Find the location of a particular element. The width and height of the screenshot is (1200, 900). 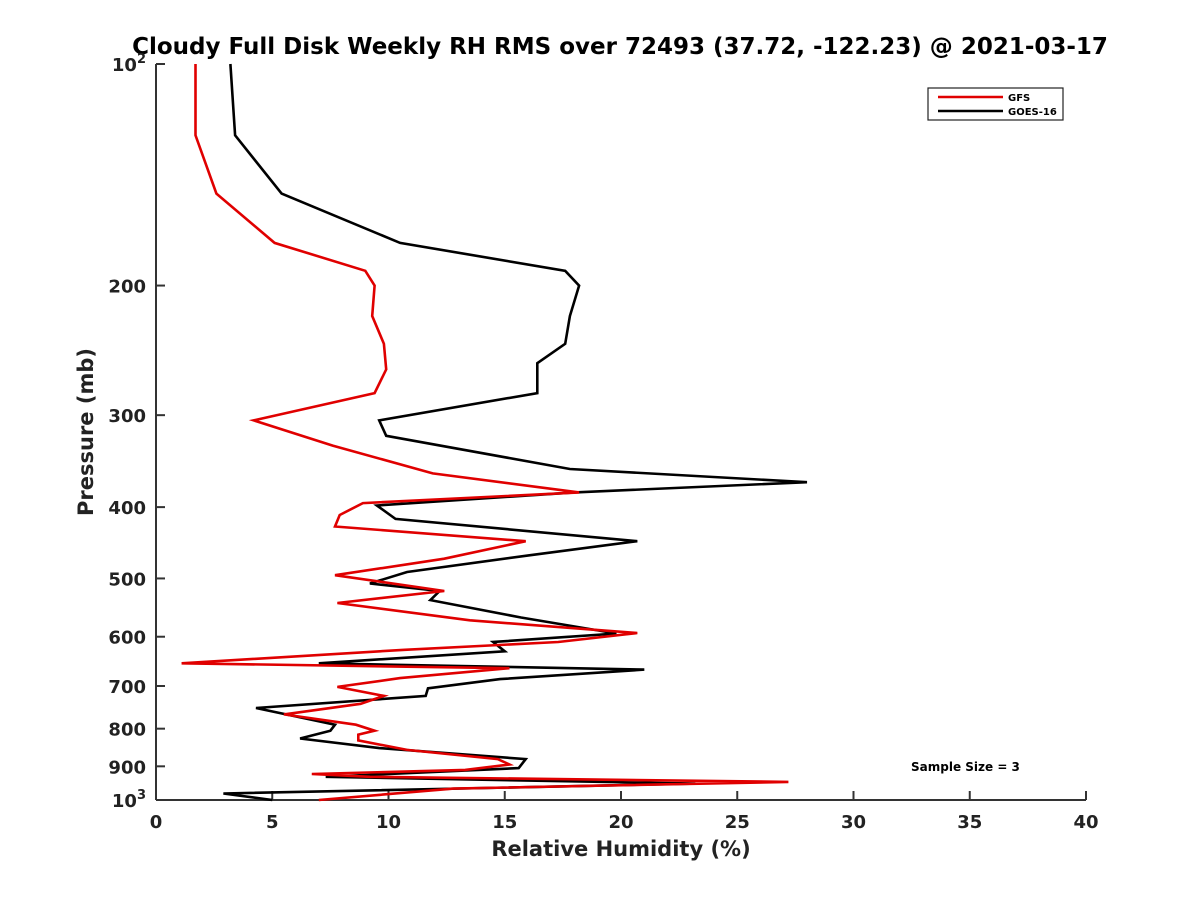

y-ticks: 10² 200 300 400 500 600 700 800 900 10³ is located at coordinates (136, 432).